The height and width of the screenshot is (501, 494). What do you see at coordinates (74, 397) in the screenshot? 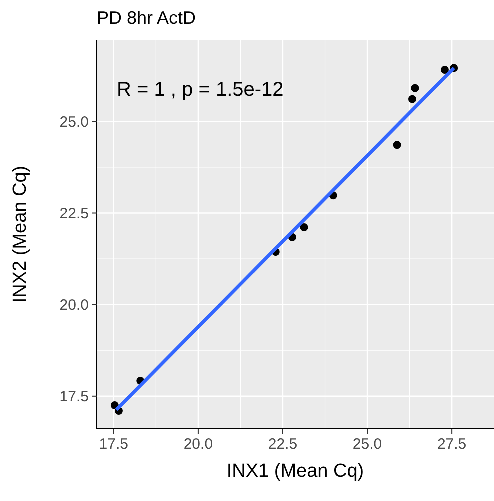
I see `y-tick-label: 17.5` at bounding box center [74, 397].